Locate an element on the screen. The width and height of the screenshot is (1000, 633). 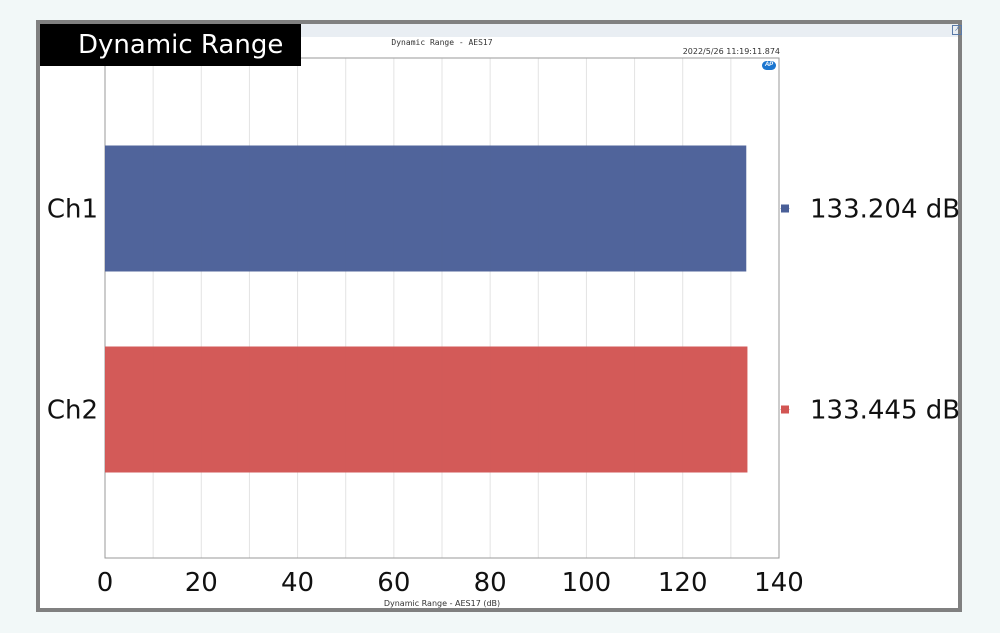
ap-logo-icon: AP is located at coordinates (769, 65).